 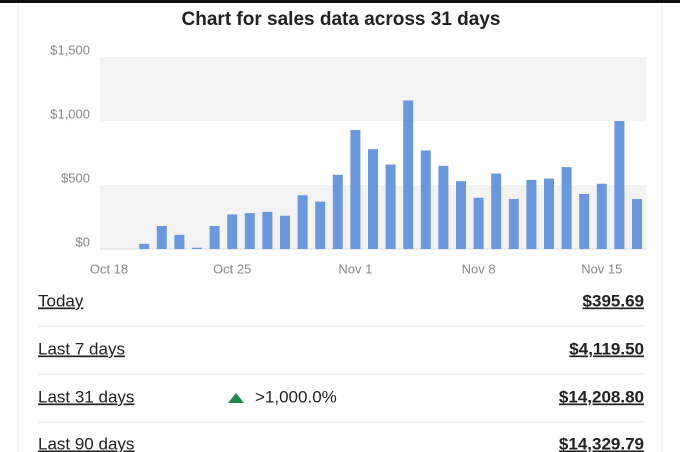 What do you see at coordinates (606, 348) in the screenshot?
I see `amount: $4,119.50` at bounding box center [606, 348].